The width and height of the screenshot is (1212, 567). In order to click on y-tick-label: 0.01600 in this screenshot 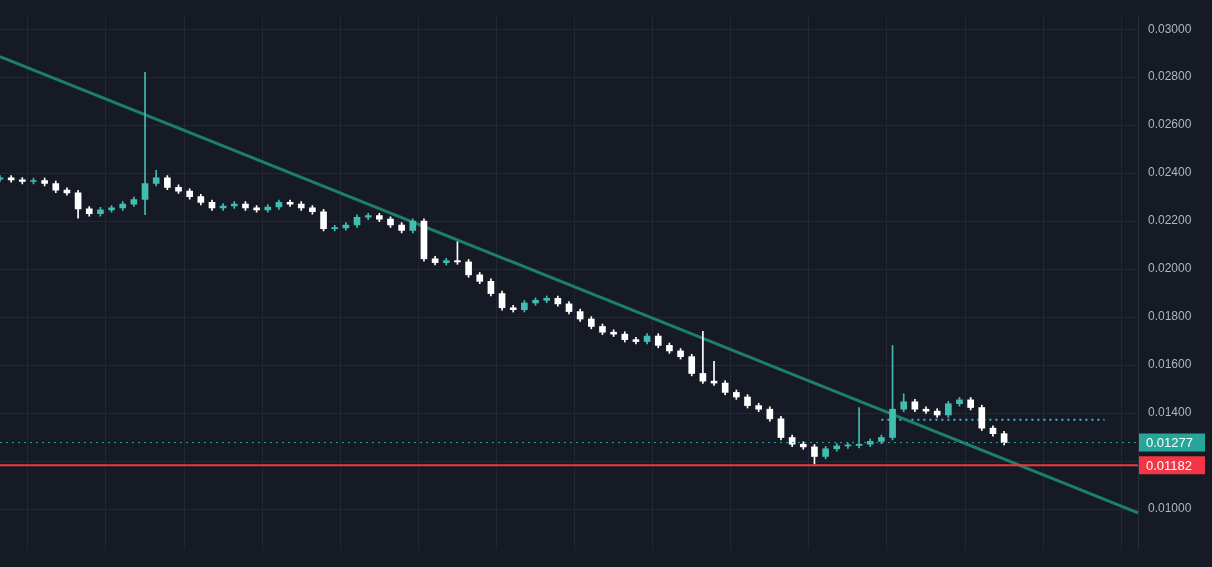, I will do `click(1170, 364)`.